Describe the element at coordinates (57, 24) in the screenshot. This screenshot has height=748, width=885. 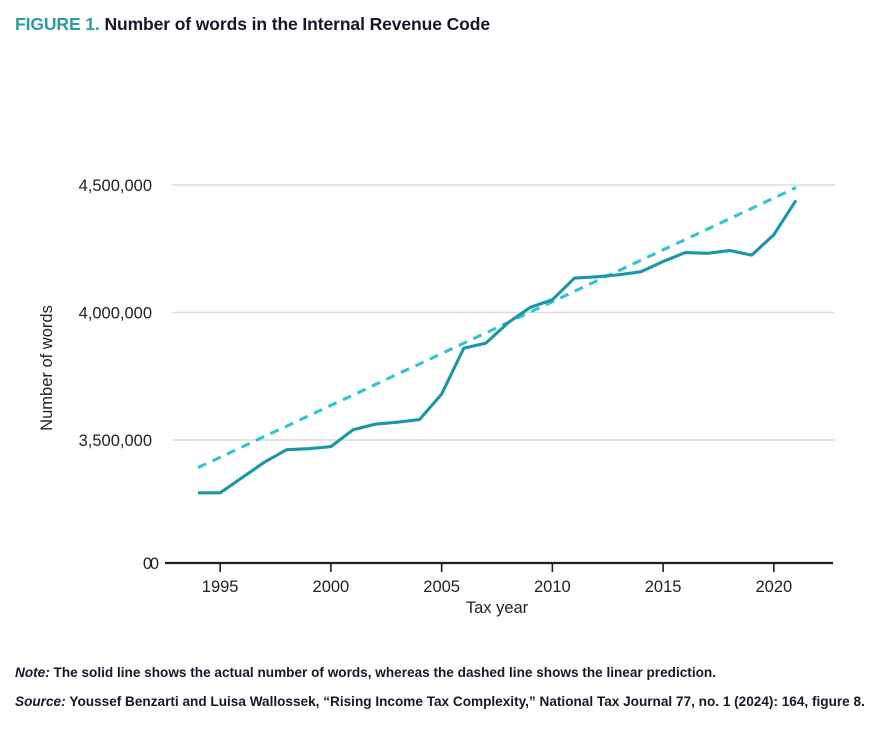
I see `figure-number-label: FIGURE 1.` at that location.